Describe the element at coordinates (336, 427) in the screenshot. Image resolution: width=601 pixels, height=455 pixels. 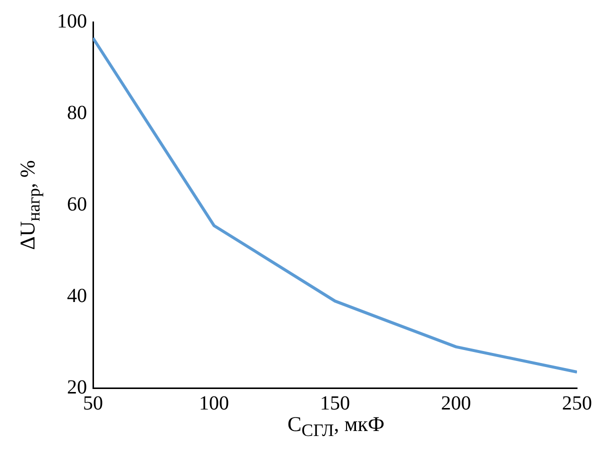
I see `x-axis-title: C$_{СГЛ}$, мкФ` at that location.